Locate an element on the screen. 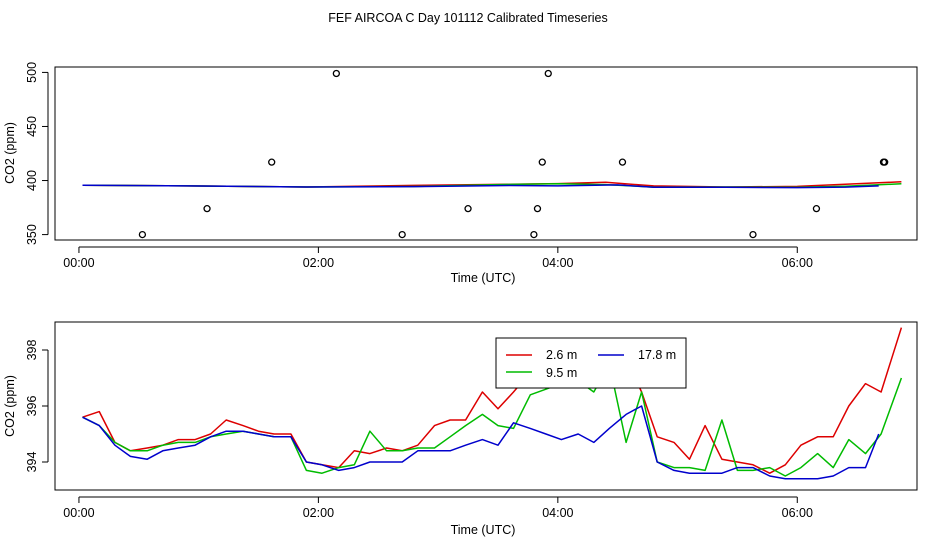 This screenshot has width=936, height=540. bottom-y-axis-label: CO2 (ppm) is located at coordinates (10, 406).